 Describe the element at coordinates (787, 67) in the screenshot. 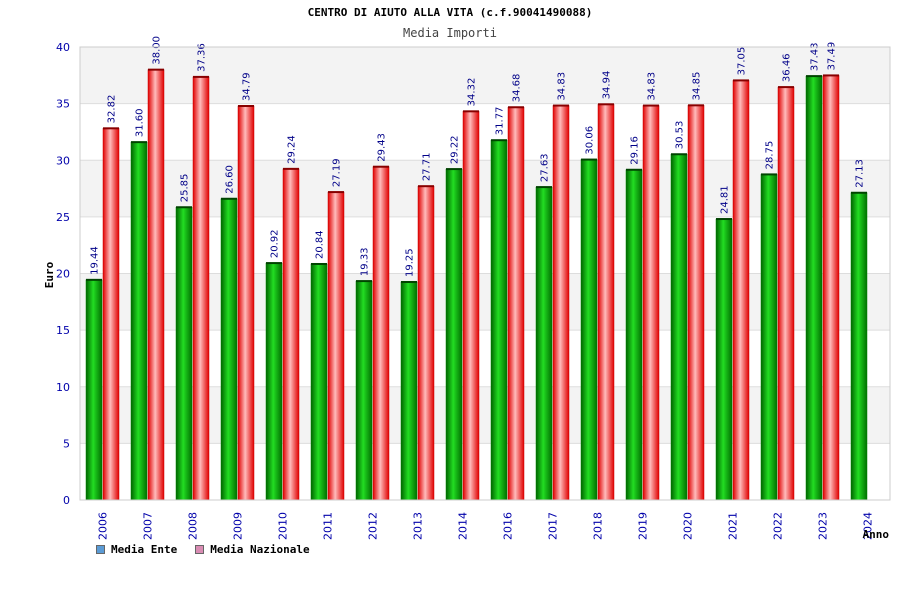

I see `data-label: 36.46` at that location.